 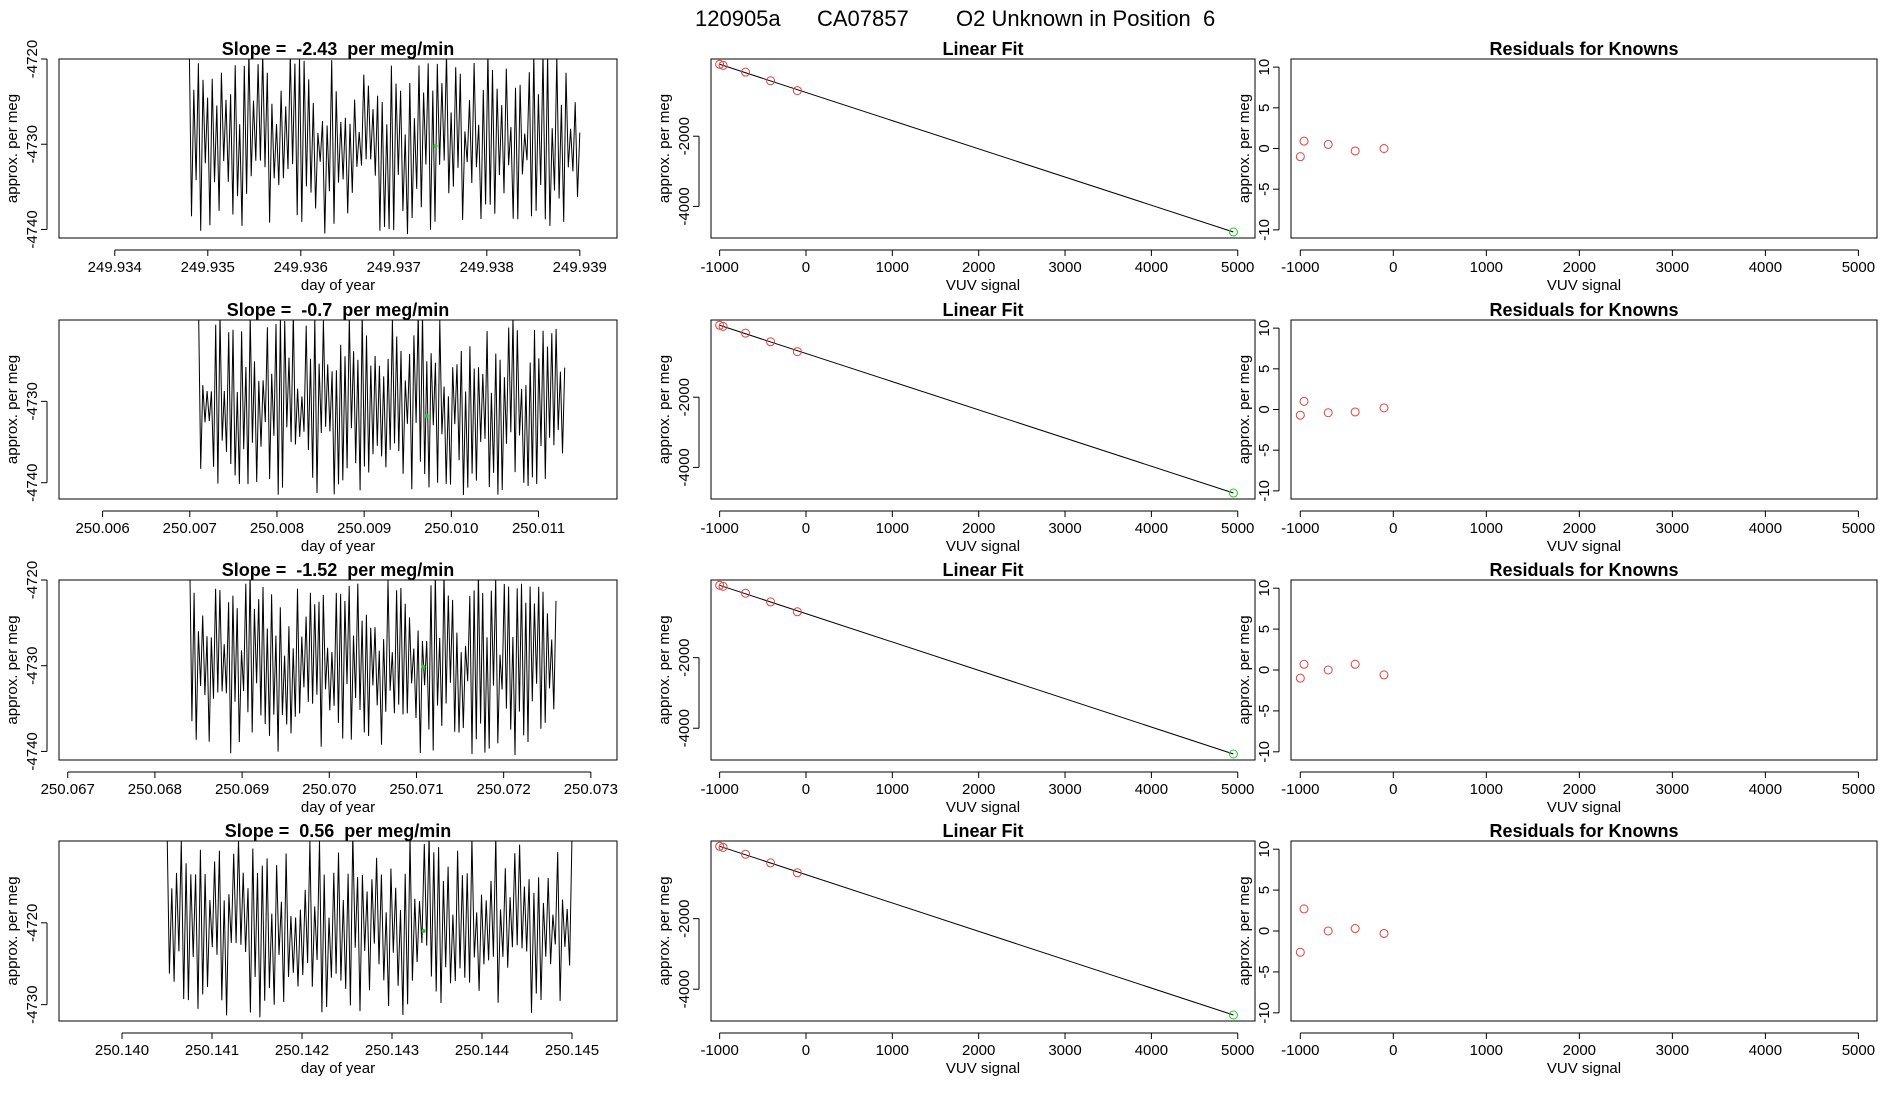 I want to click on y-tick-label: -4720, so click(x=32, y=580).